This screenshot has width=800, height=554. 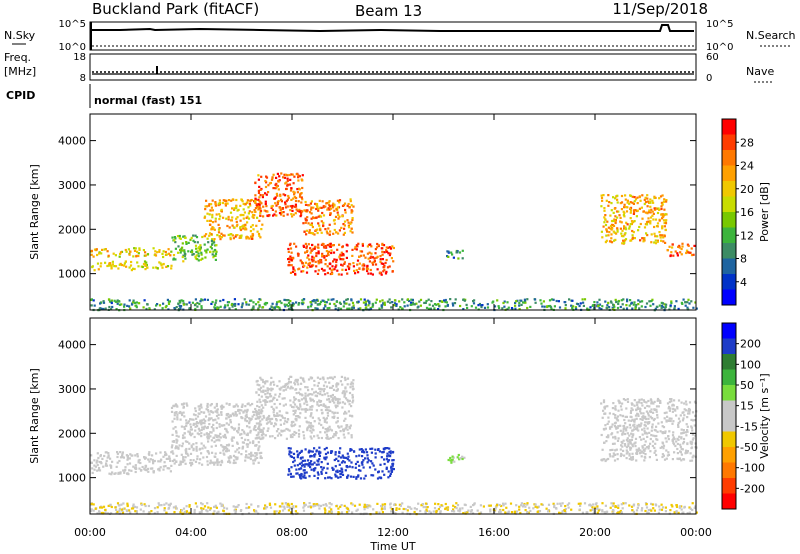 What do you see at coordinates (72, 229) in the screenshot?
I see `y-tick-label: 2000` at bounding box center [72, 229].